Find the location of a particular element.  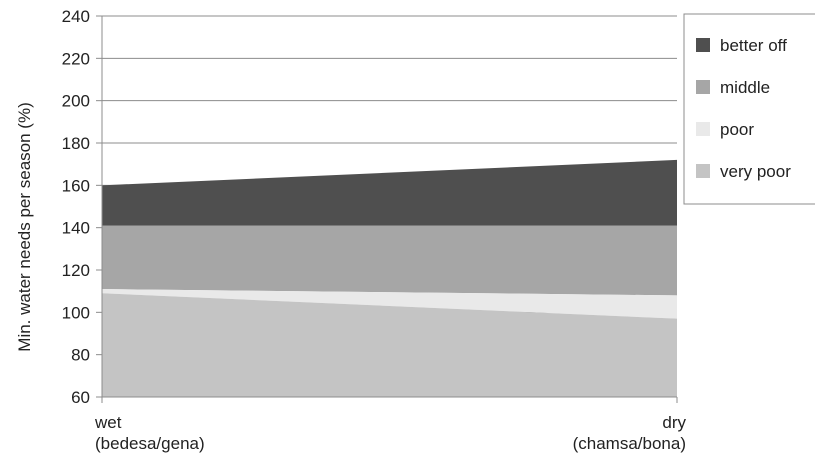

legend: better off middle poor very poor is located at coordinates (749, 109).